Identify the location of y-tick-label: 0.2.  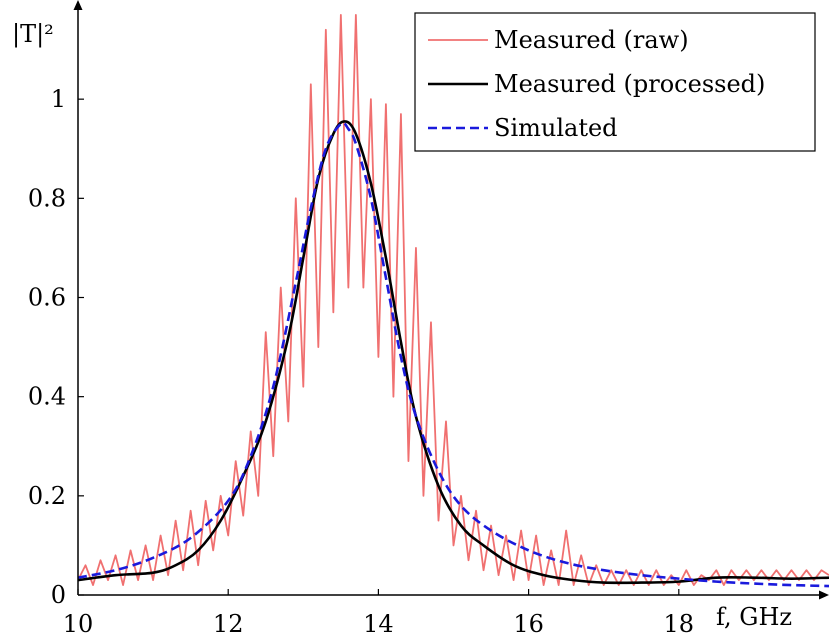
(47, 496).